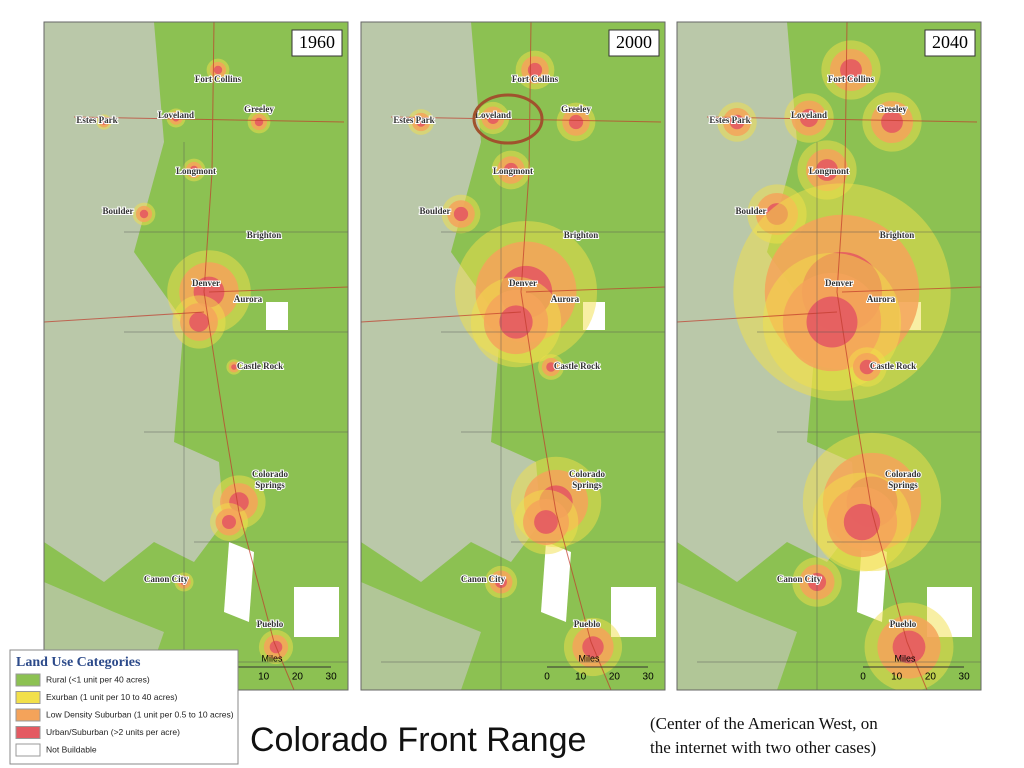 Image resolution: width=1024 pixels, height=768 pixels. Describe the element at coordinates (764, 723) in the screenshot. I see `caption-line: (Center of the American West, on` at that location.